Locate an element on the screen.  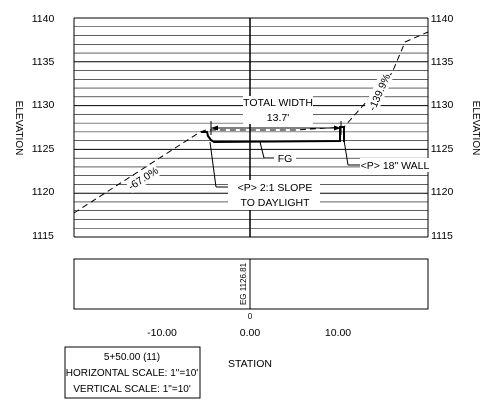
station-elevation-label: EG 1126.81 is located at coordinates (243, 283).